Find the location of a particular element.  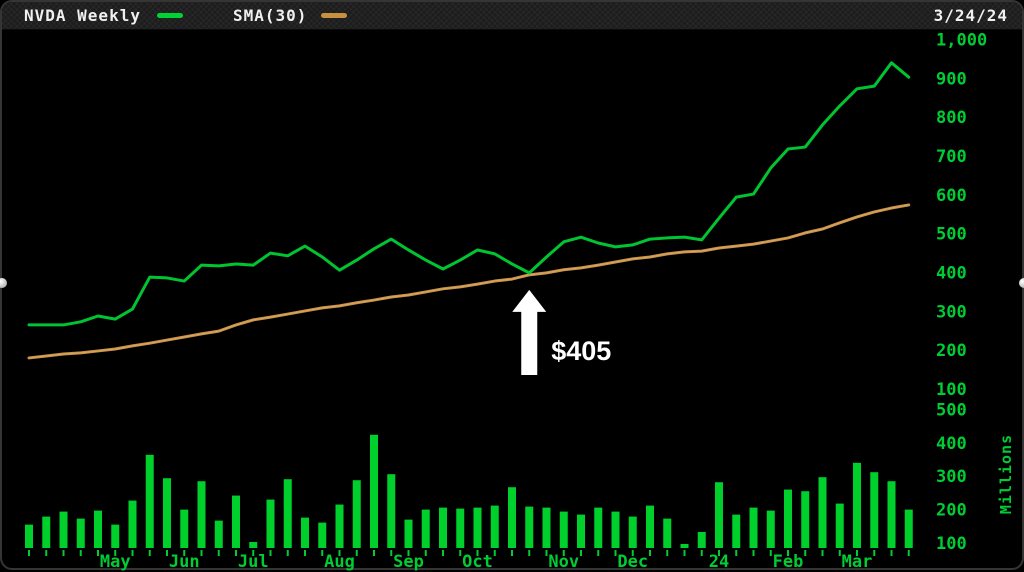

price-axis-label: 200 is located at coordinates (951, 351).